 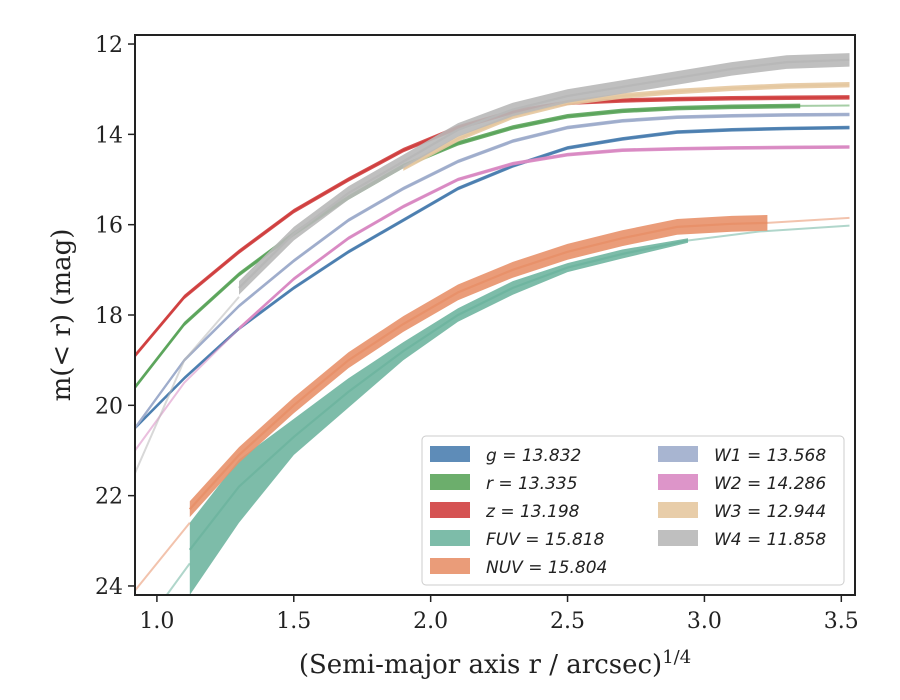 I want to click on x-tick-label: 3.0, so click(x=704, y=621).